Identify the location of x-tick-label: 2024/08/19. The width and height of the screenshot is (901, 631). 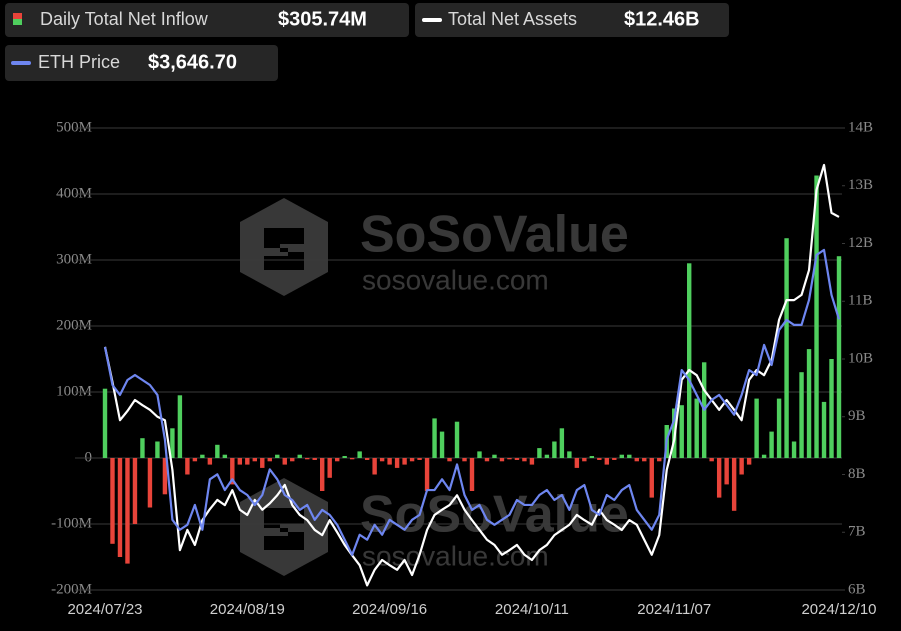
(247, 609).